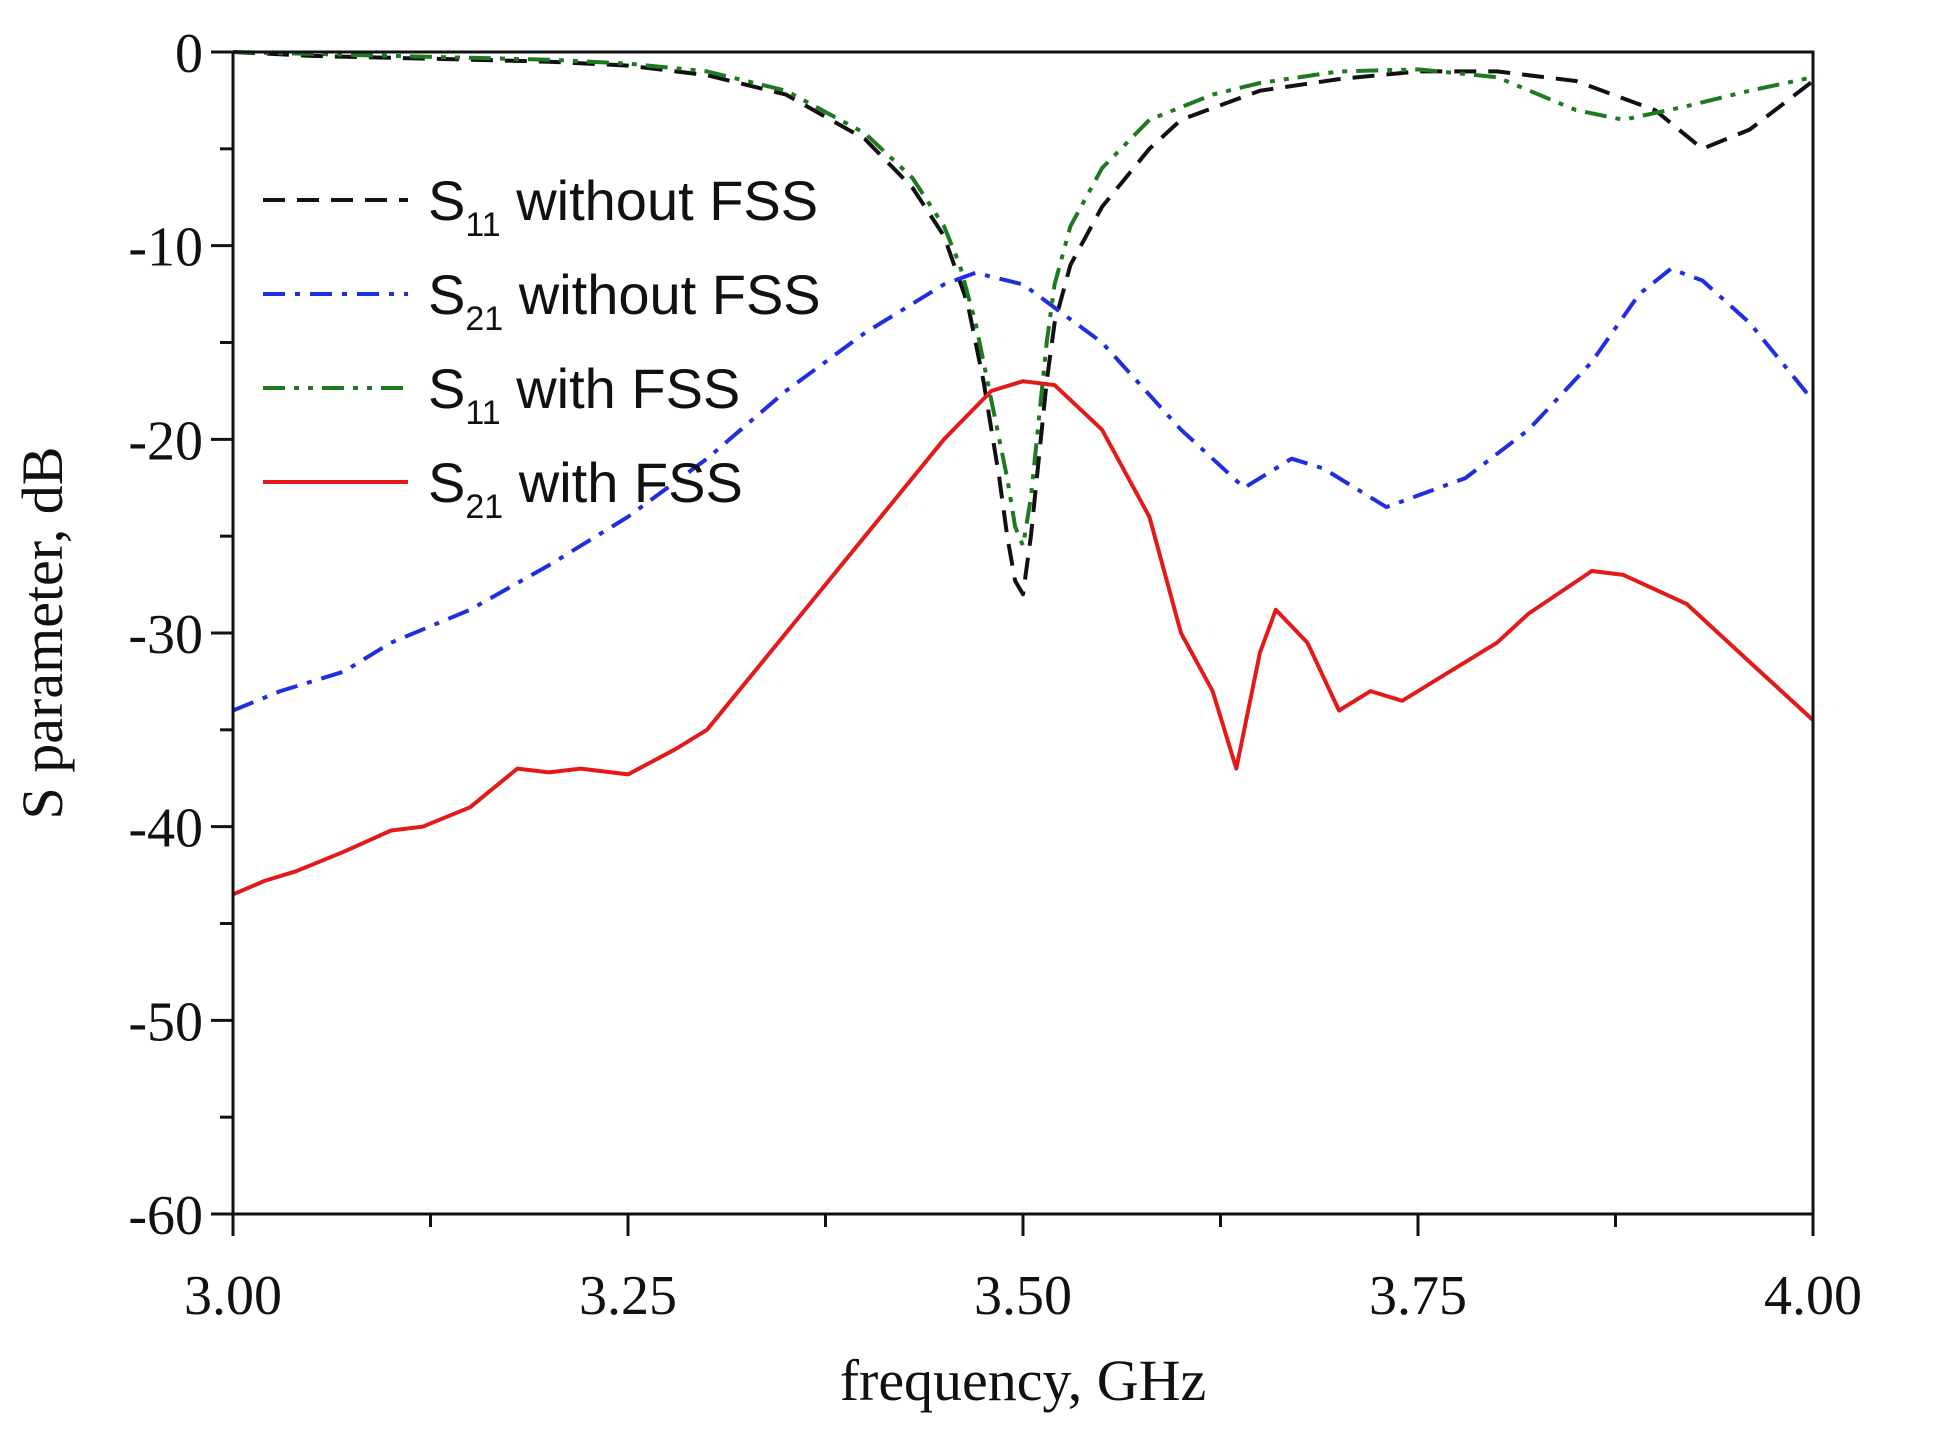 This screenshot has width=1946, height=1431. What do you see at coordinates (189, 54) in the screenshot?
I see `y-tick-label: 0` at bounding box center [189, 54].